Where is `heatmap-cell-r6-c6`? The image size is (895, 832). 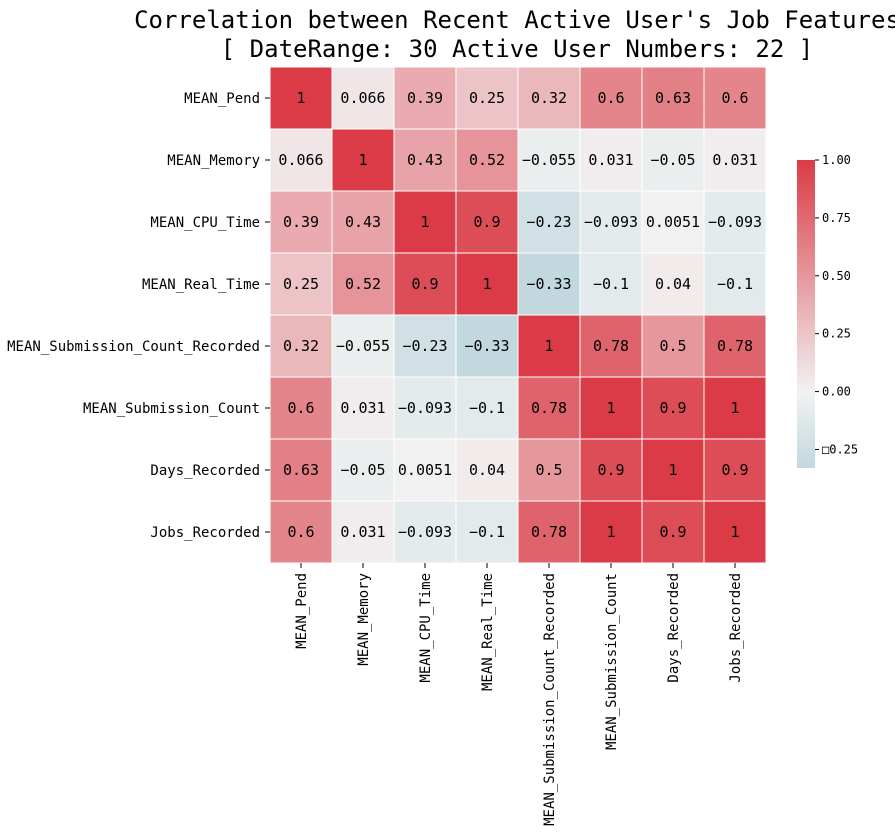
heatmap-cell-r6-c6 is located at coordinates (673, 470).